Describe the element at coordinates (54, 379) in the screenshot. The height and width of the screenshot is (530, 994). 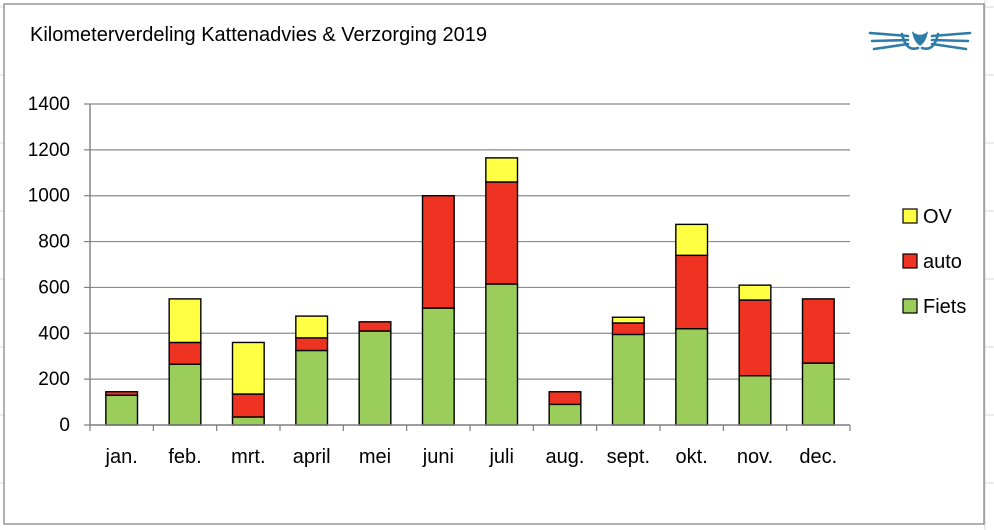
I see `y-tick-label: 200` at that location.